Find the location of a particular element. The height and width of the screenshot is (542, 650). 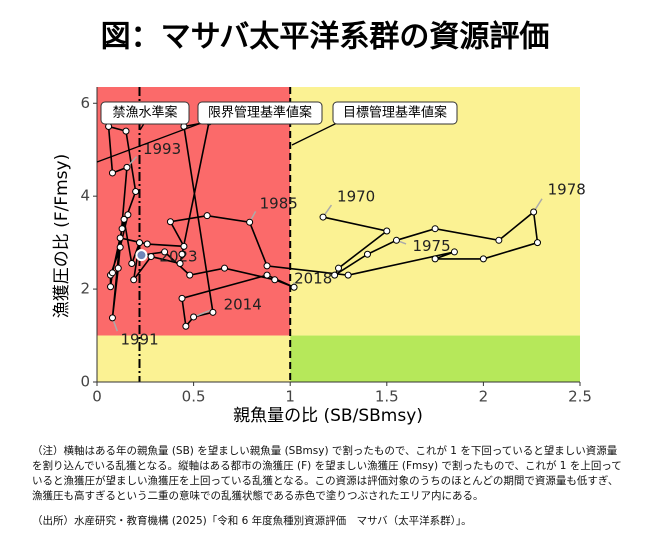

chart-title: 図：マサバ太平洋系群の資源評価 is located at coordinates (325, 37).